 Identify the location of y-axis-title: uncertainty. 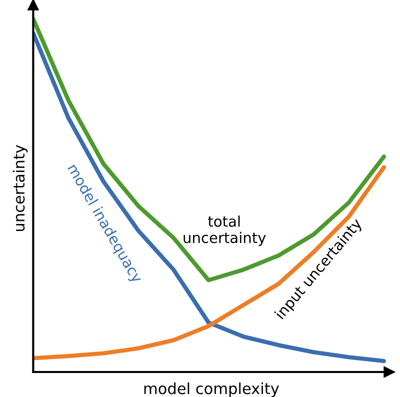
(20, 187).